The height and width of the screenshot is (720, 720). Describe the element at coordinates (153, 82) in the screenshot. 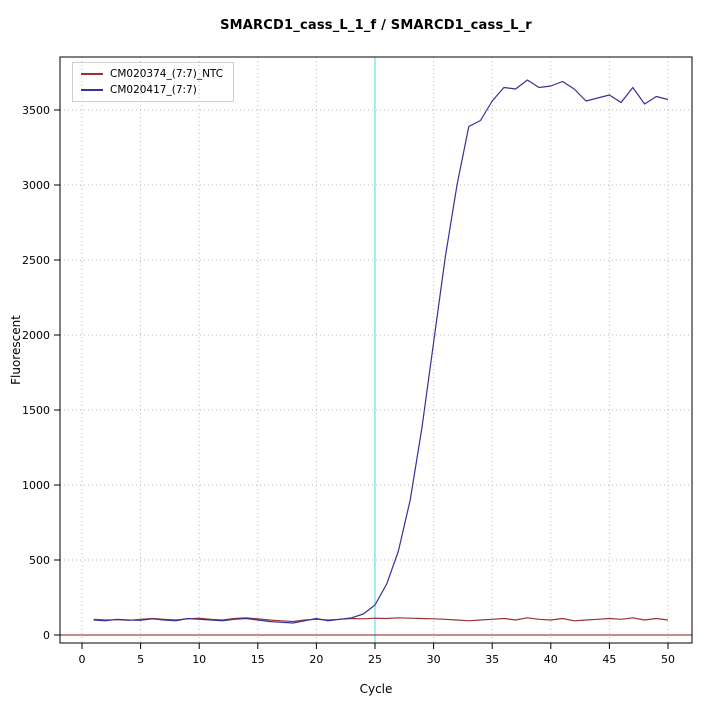

I see `legend: CM020374_(7:7)_NTC CM020417_(7:7)` at that location.